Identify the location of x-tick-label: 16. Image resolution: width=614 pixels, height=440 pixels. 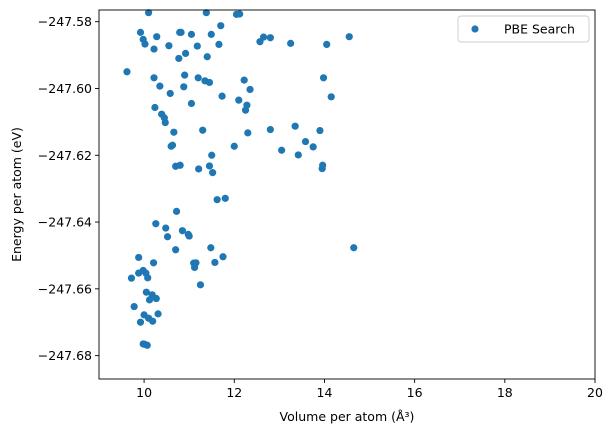
(415, 392).